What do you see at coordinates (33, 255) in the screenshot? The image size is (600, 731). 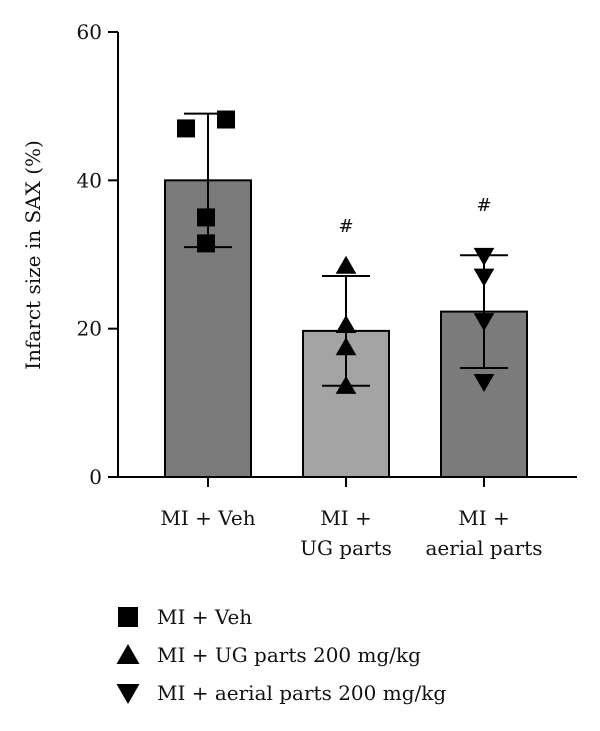 I see `y-axis-title: Infarct size in SAX (%)` at bounding box center [33, 255].